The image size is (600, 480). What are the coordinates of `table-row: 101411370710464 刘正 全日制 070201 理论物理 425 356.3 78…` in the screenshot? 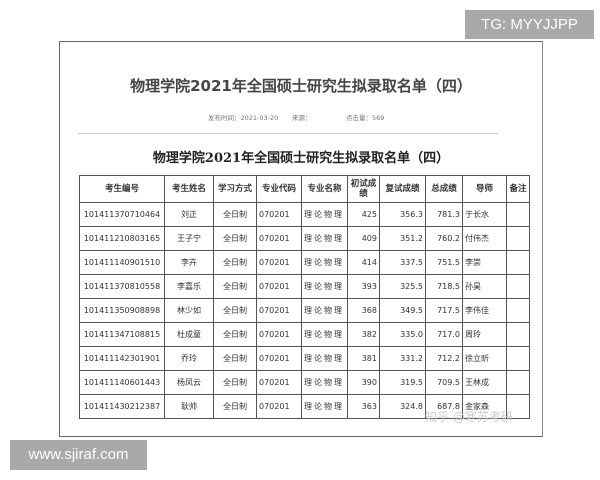 It's located at (304, 214).